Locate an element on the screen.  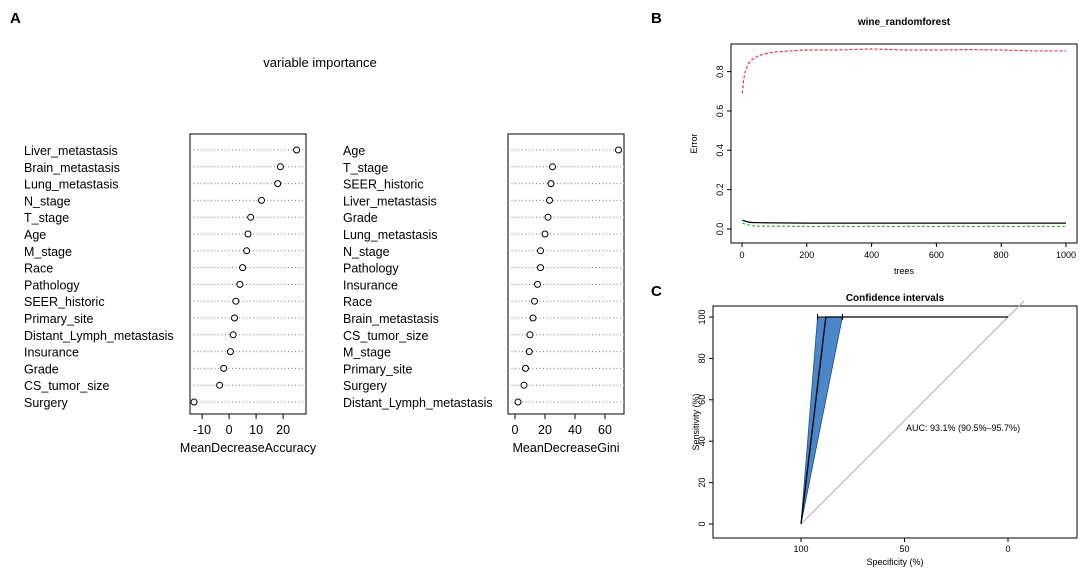
x-axis-label: MeanDecreaseGini is located at coordinates (566, 448).